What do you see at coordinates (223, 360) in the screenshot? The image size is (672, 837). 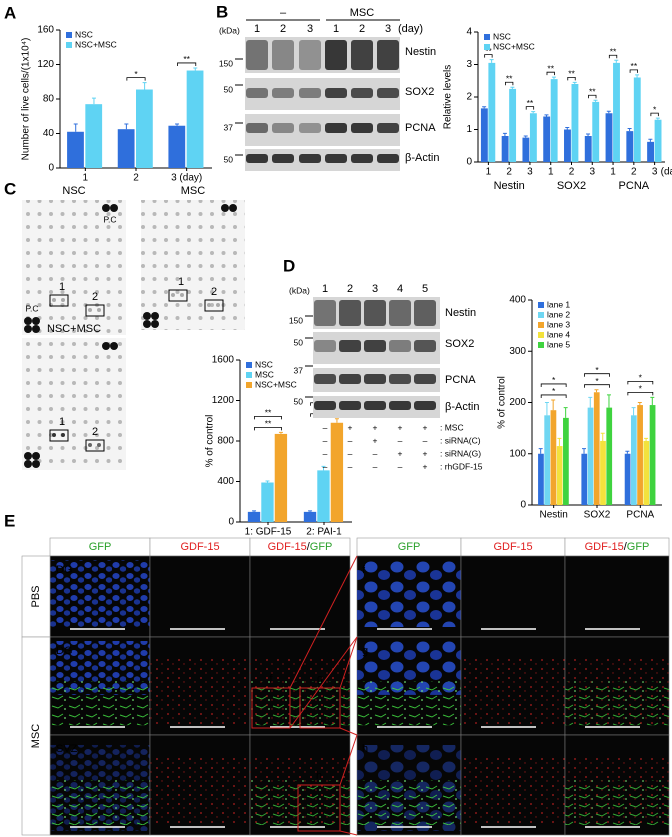 I see `y-tick-label: 1600` at bounding box center [223, 360].